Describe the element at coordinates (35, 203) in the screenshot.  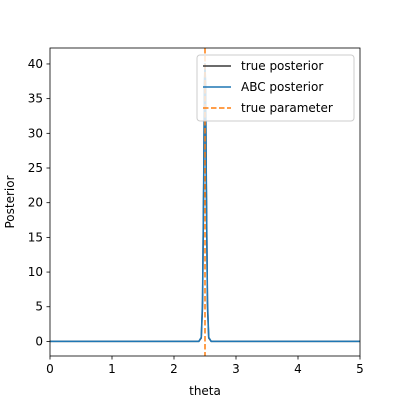
I see `y-tick-label: 20` at that location.